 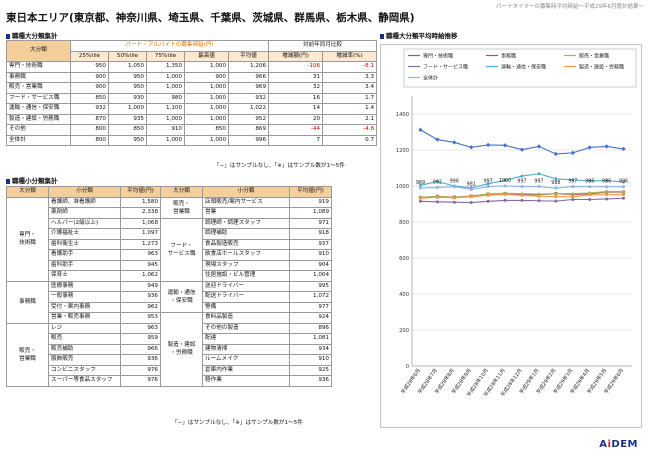 I want to click on subcategory-name: 住居施設・ビル管理, so click(x=246, y=276).